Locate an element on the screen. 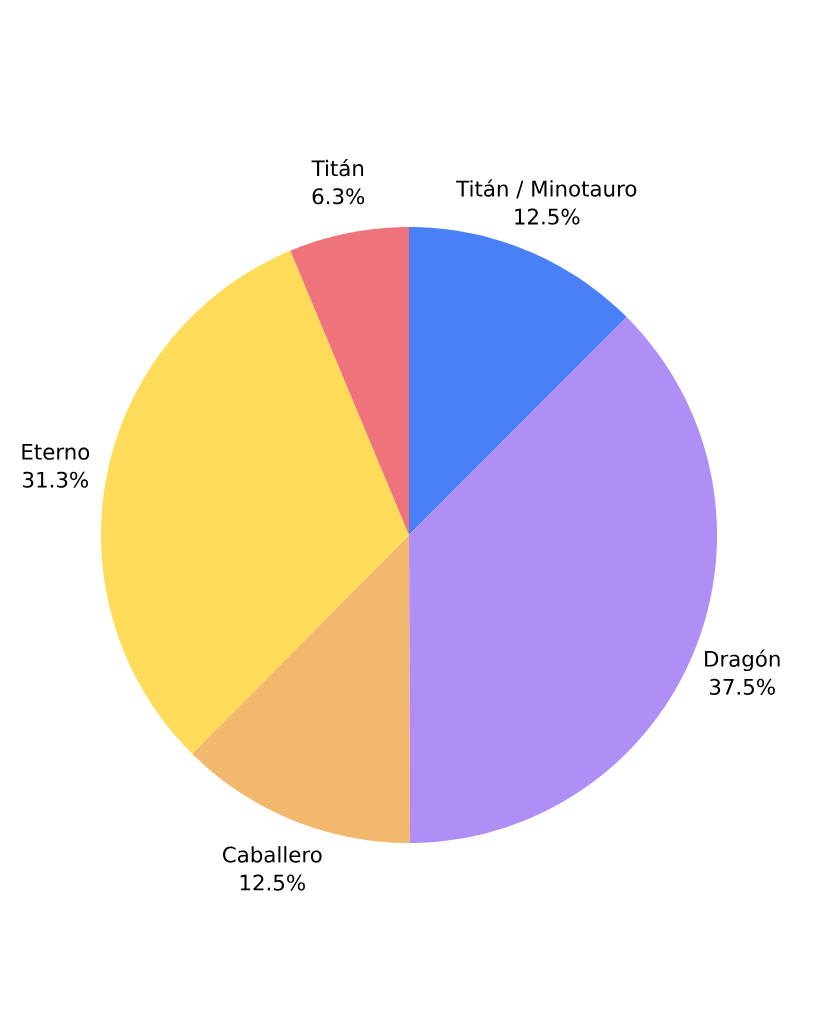 The height and width of the screenshot is (1024, 819). slice-label: Caballero is located at coordinates (272, 854).